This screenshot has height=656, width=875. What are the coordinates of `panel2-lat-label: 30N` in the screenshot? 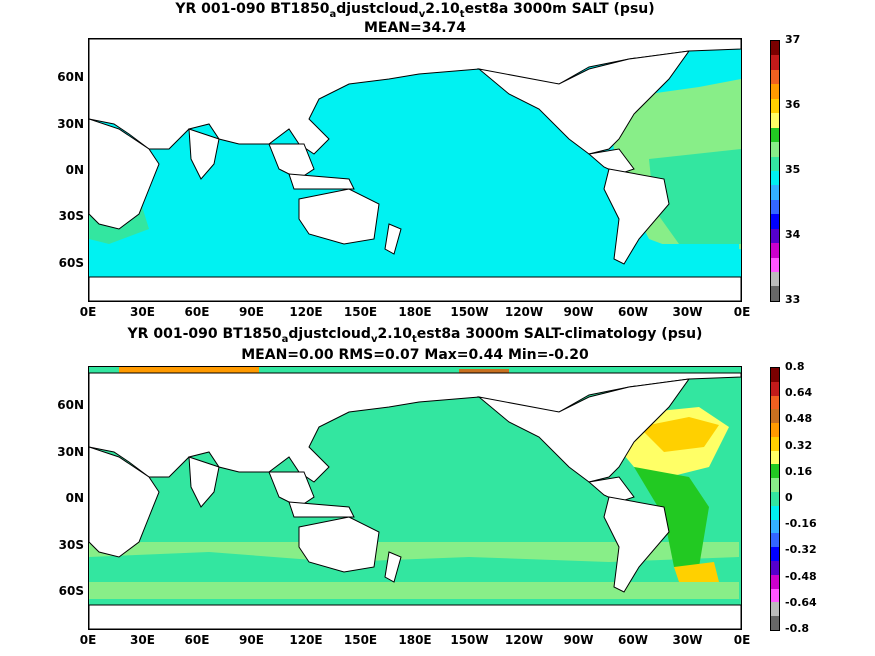 It's located at (70, 452).